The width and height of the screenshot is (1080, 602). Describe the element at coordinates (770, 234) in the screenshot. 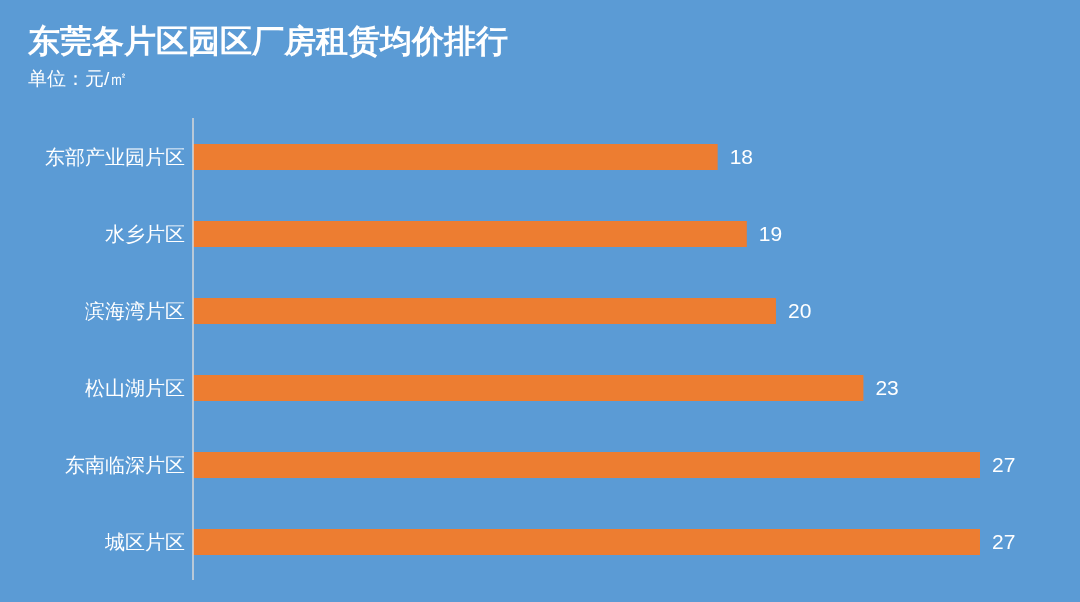

I see `data-label: 19` at that location.